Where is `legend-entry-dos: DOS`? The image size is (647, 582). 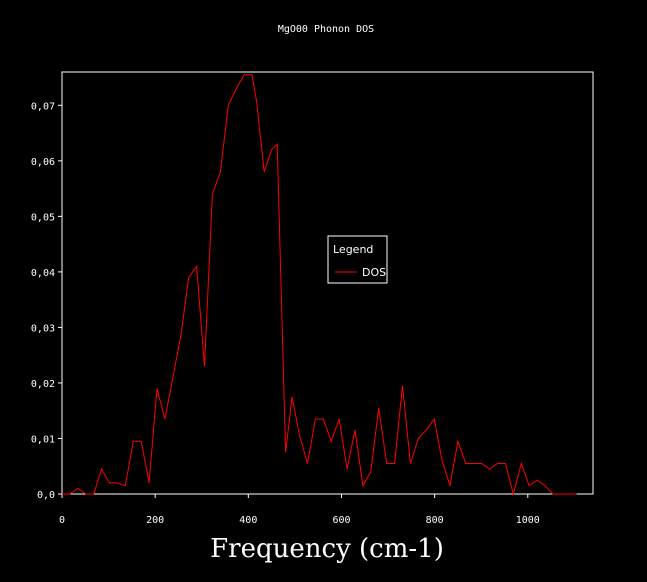 legend-entry-dos: DOS is located at coordinates (374, 272).